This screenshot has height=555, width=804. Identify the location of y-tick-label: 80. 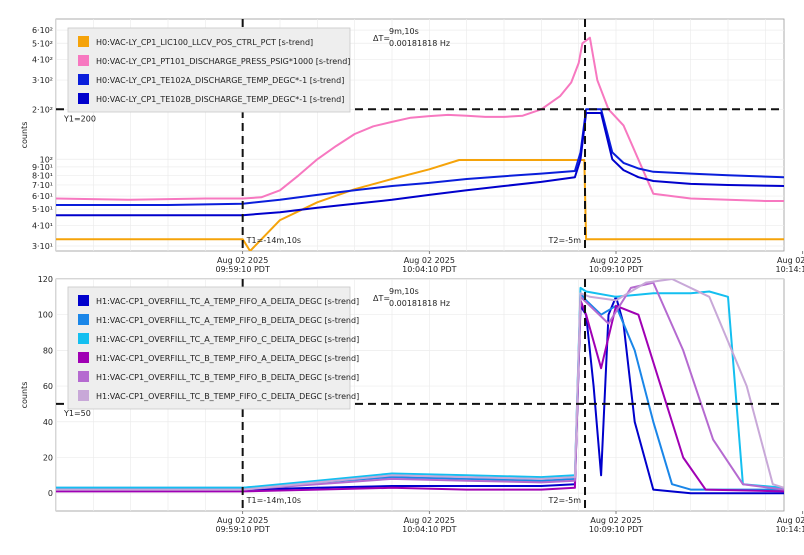
(48, 350).